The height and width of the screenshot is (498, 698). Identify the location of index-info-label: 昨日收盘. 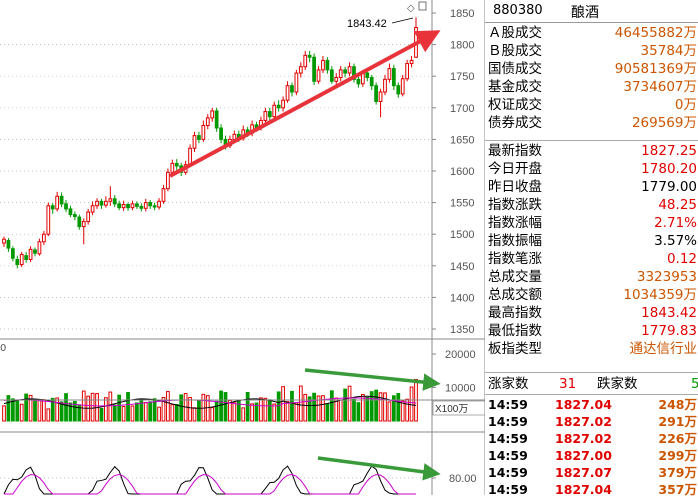
(515, 187).